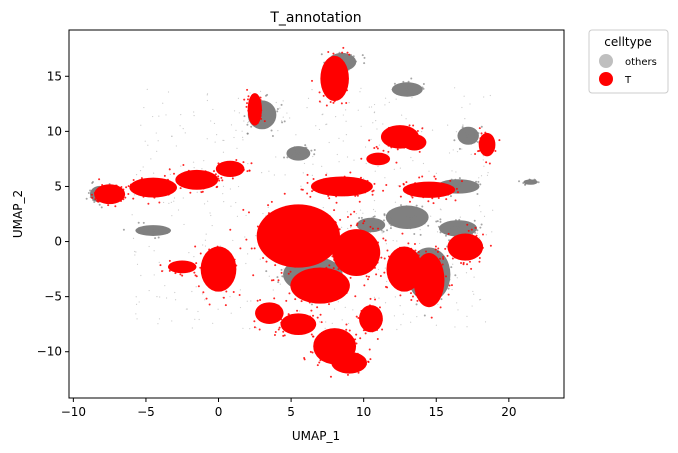 The width and height of the screenshot is (678, 453). I want to click on x-axis: −10 −5 0 5 10 15 20, so click(288, 408).